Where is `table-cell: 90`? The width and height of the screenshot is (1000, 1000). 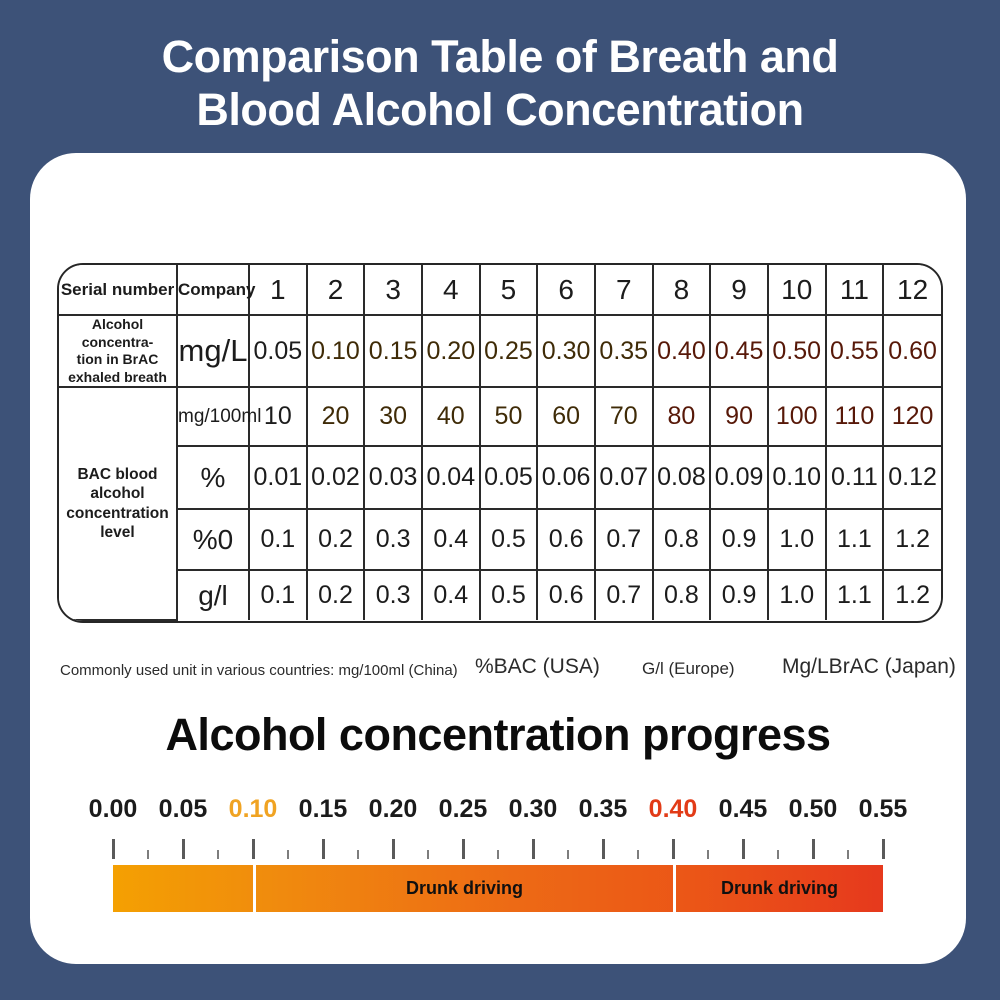
table-cell: 90 is located at coordinates (739, 416).